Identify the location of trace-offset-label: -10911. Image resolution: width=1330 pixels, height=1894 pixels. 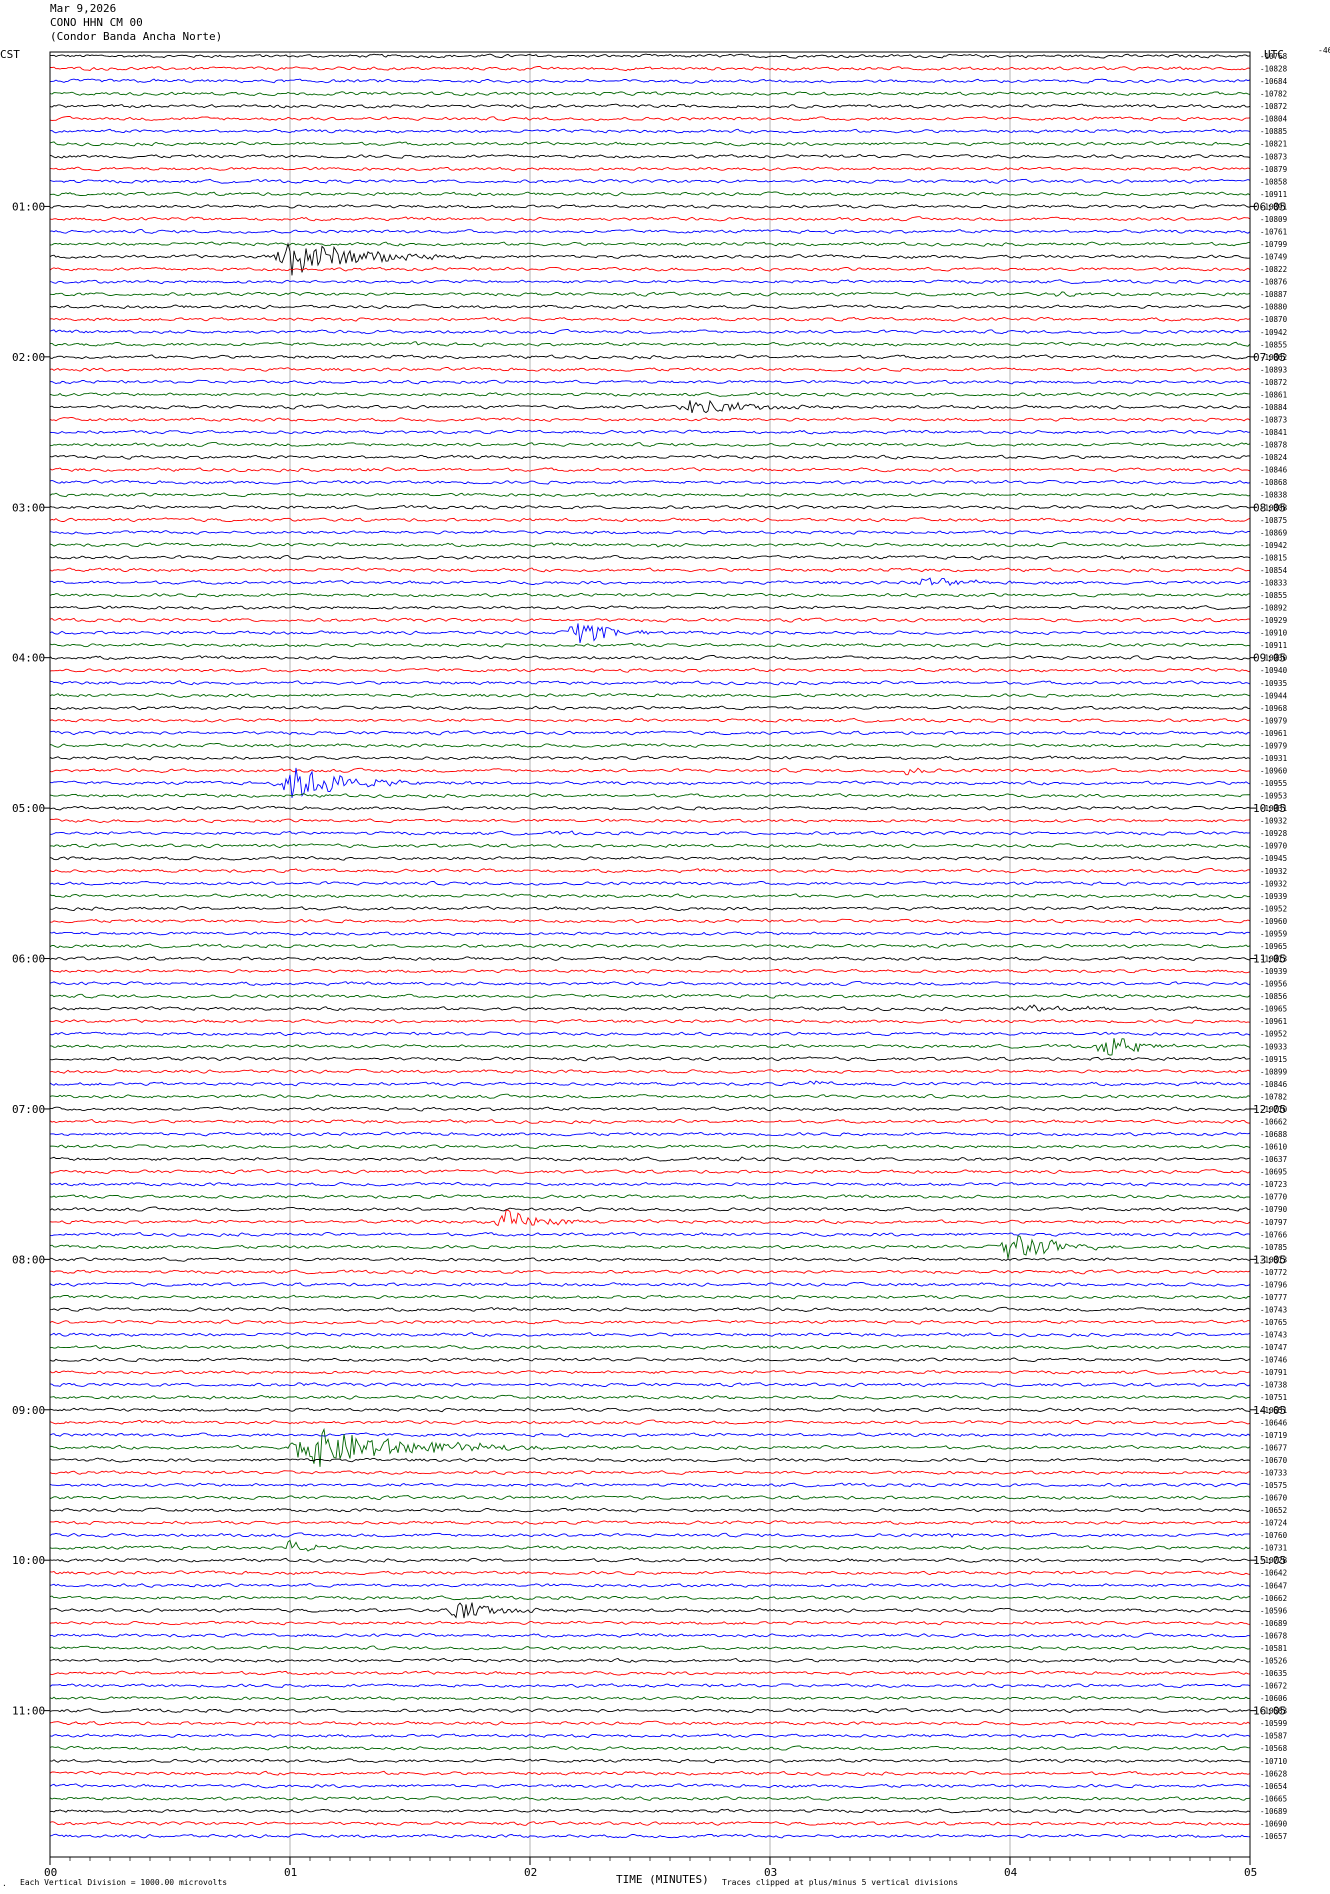
(1273, 645).